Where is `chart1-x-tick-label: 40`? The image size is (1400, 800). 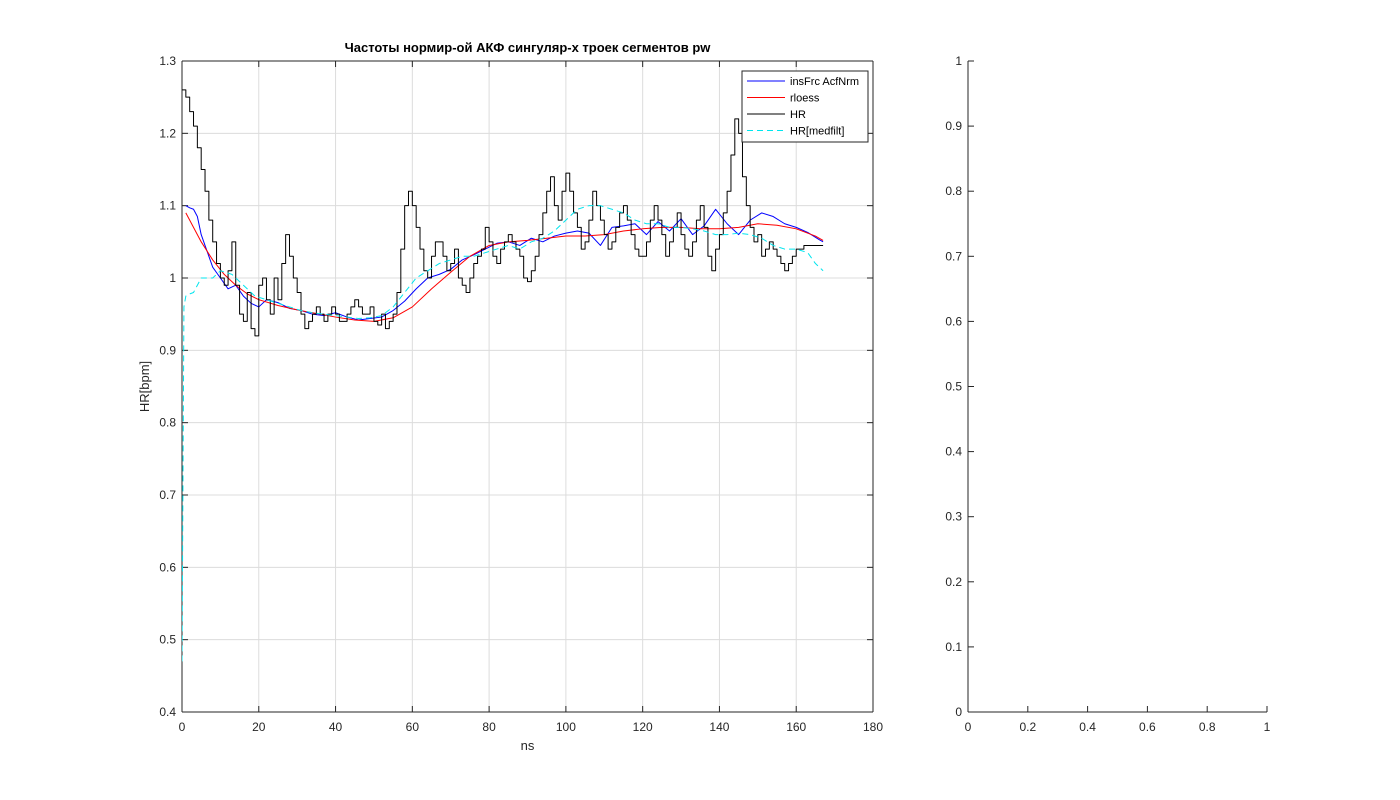
chart1-x-tick-label: 40 is located at coordinates (336, 727).